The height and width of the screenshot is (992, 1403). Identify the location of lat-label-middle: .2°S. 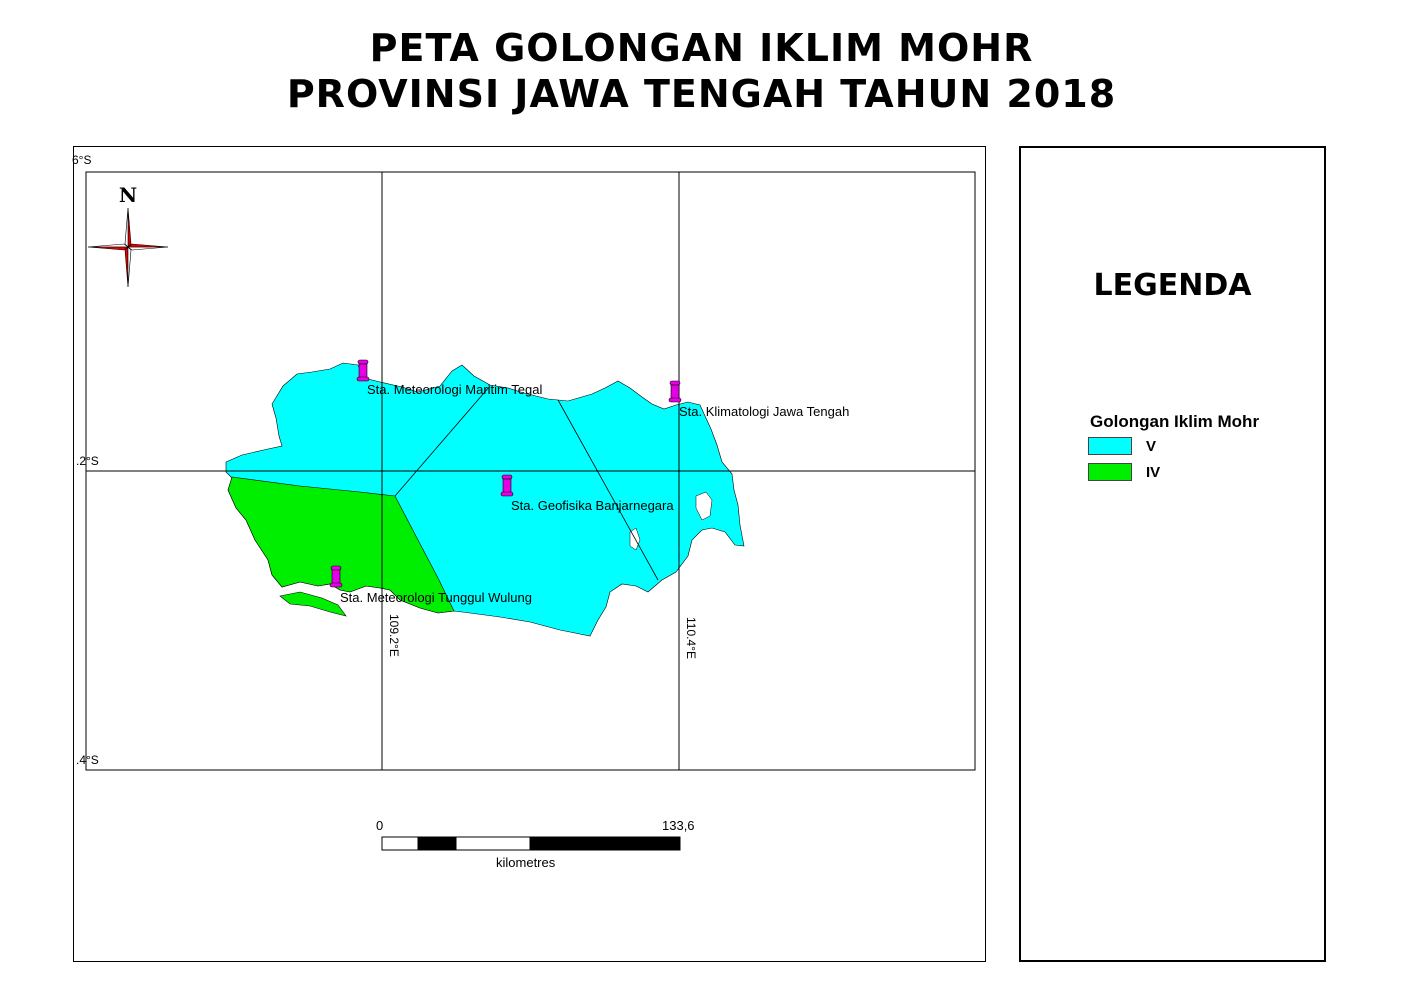
(87, 461).